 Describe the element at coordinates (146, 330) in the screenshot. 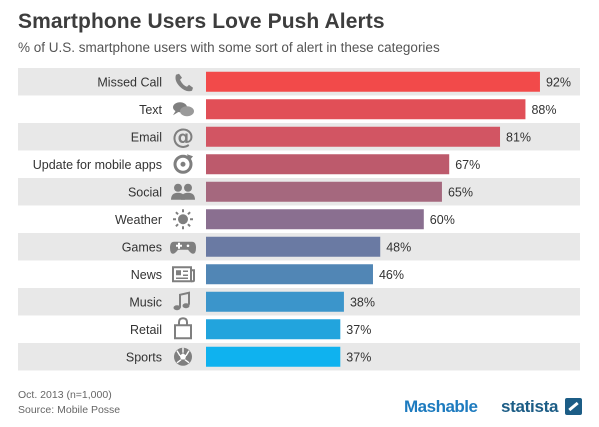

I see `category-label: Retail` at that location.